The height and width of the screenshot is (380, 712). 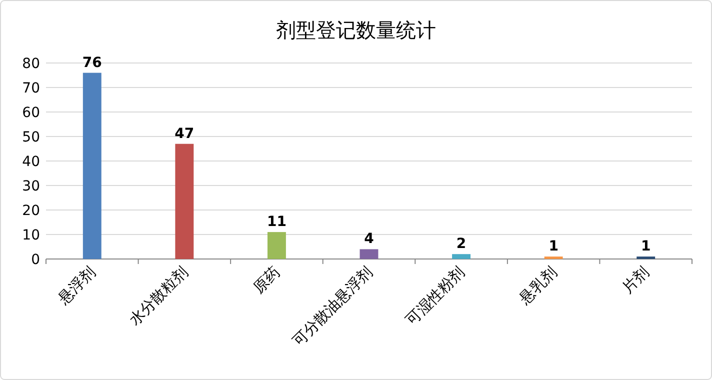 I want to click on y-tick-label: 50, so click(x=31, y=138).